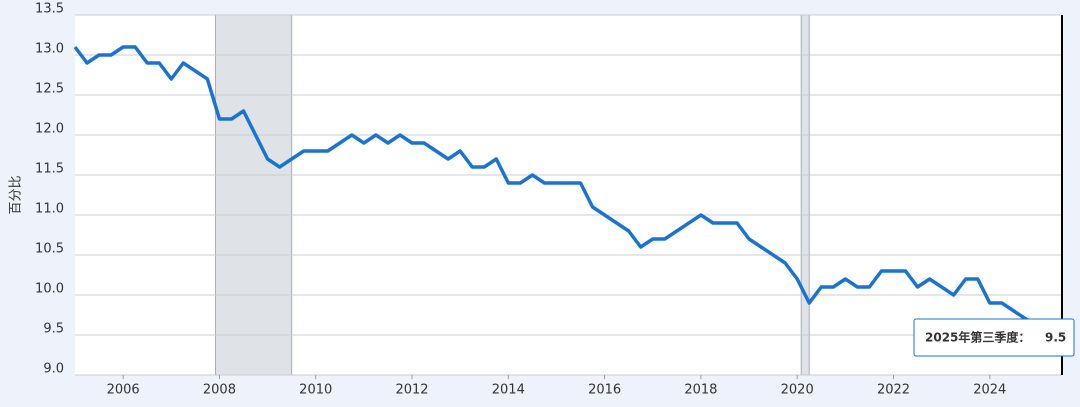 This screenshot has width=1080, height=407. I want to click on x-tick-label: 2010, so click(315, 390).